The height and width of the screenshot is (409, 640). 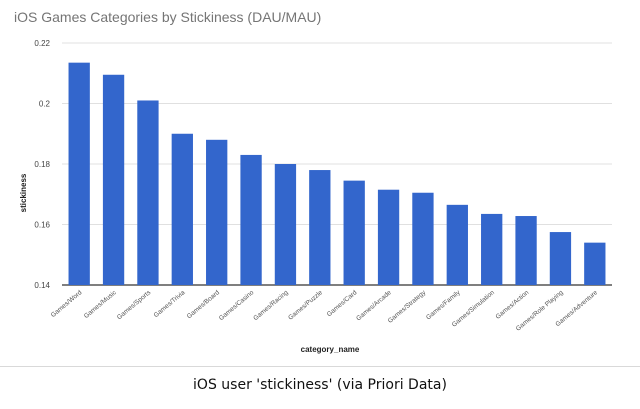 What do you see at coordinates (443, 305) in the screenshot?
I see `x-tick-label: Games/Family` at bounding box center [443, 305].